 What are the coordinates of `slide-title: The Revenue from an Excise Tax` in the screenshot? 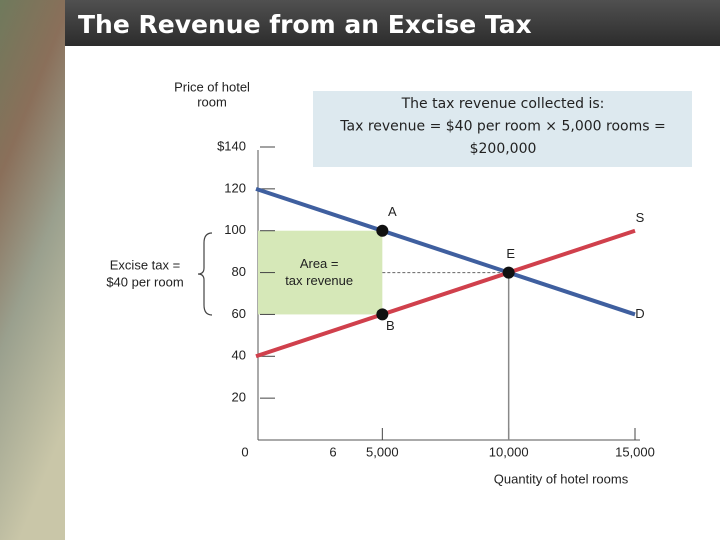 It's located at (305, 24).